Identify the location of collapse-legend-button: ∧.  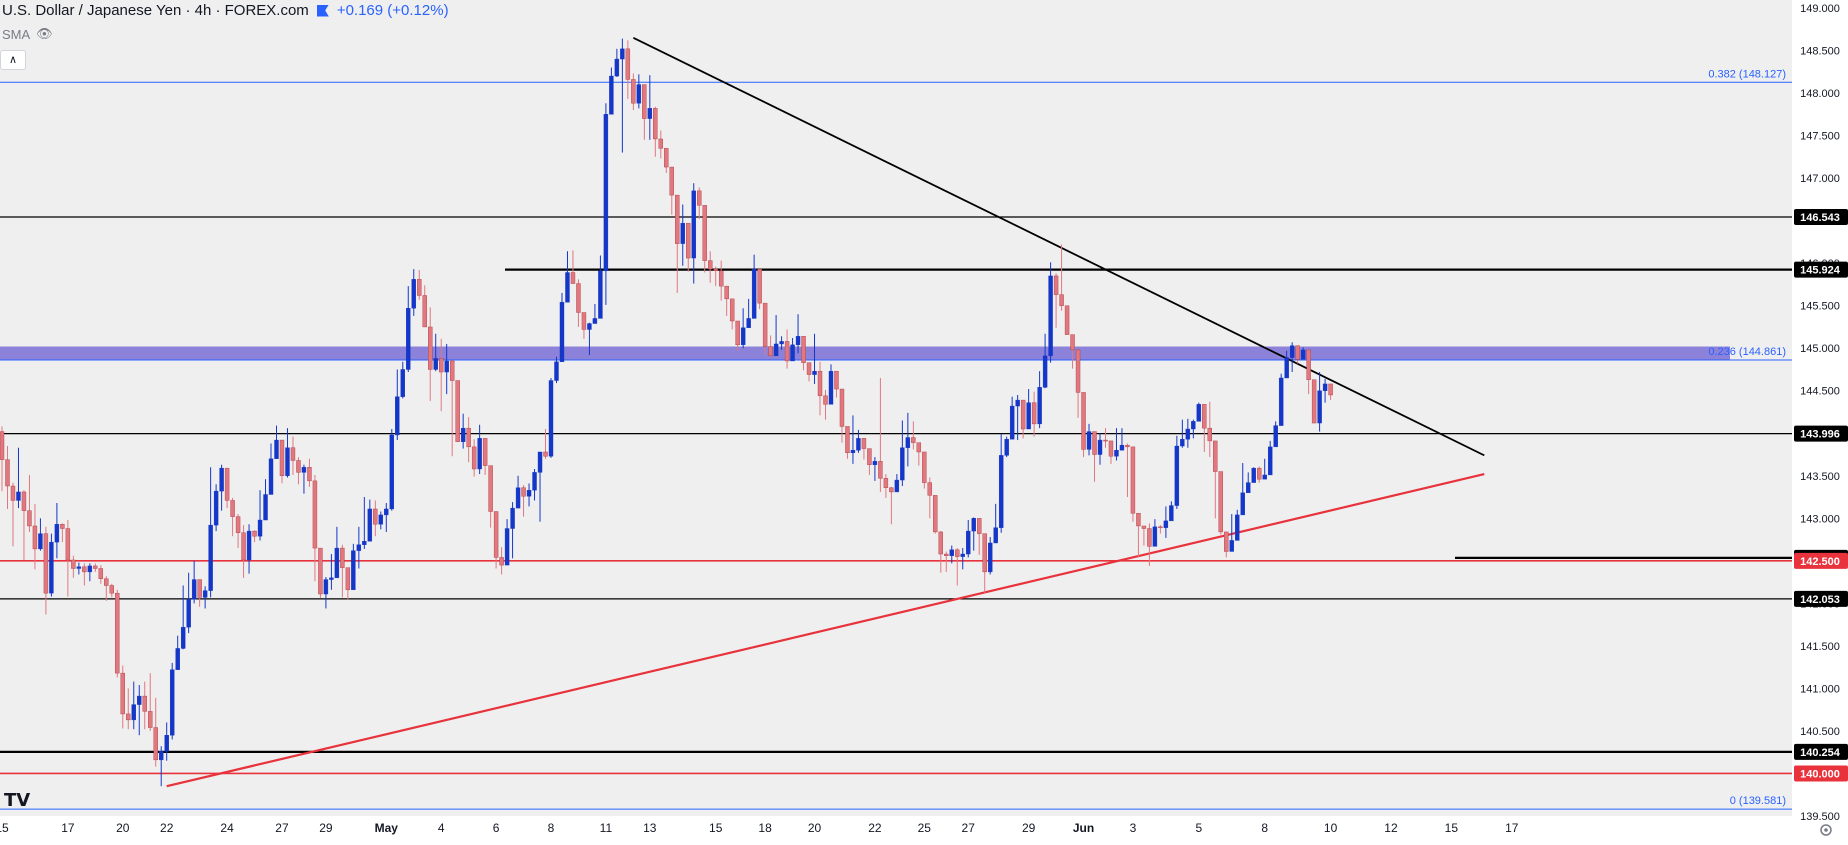
(13, 60).